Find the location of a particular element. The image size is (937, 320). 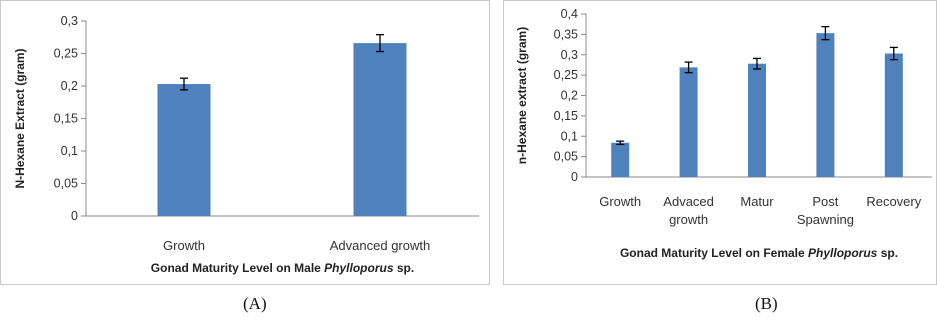

x-category-label-line: growth is located at coordinates (688, 219).